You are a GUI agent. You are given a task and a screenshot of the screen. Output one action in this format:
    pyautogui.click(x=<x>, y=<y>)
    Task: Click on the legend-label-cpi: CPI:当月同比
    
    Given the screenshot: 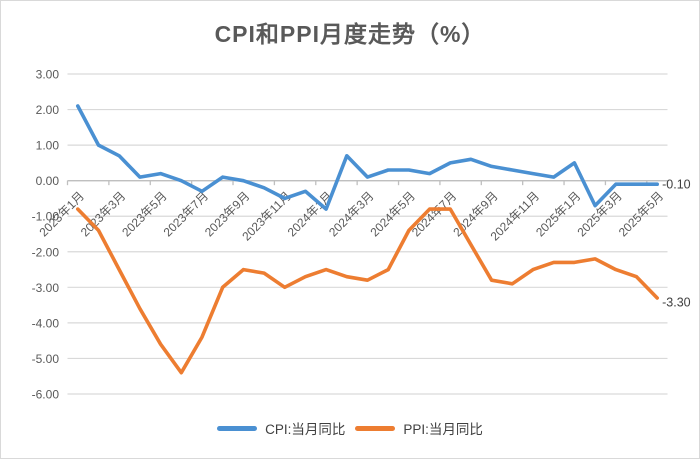 What is the action you would take?
    pyautogui.click(x=305, y=429)
    